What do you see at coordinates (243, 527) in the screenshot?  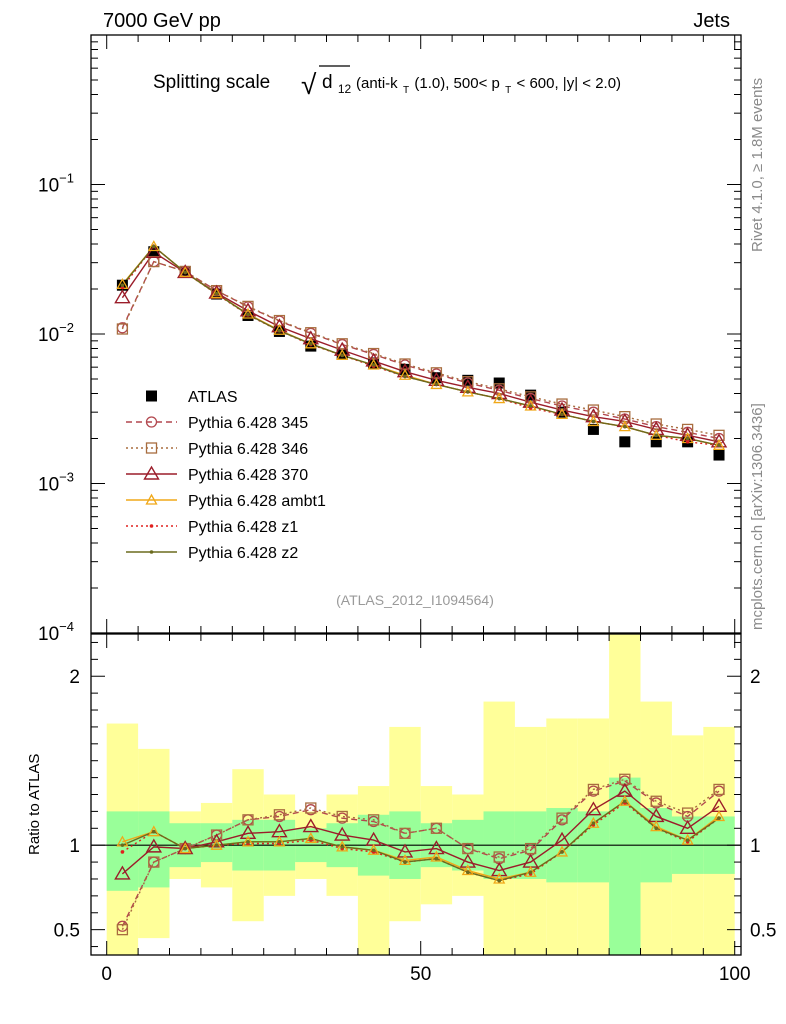 I see `legend-label-5: Pythia 6.428 z1` at bounding box center [243, 527].